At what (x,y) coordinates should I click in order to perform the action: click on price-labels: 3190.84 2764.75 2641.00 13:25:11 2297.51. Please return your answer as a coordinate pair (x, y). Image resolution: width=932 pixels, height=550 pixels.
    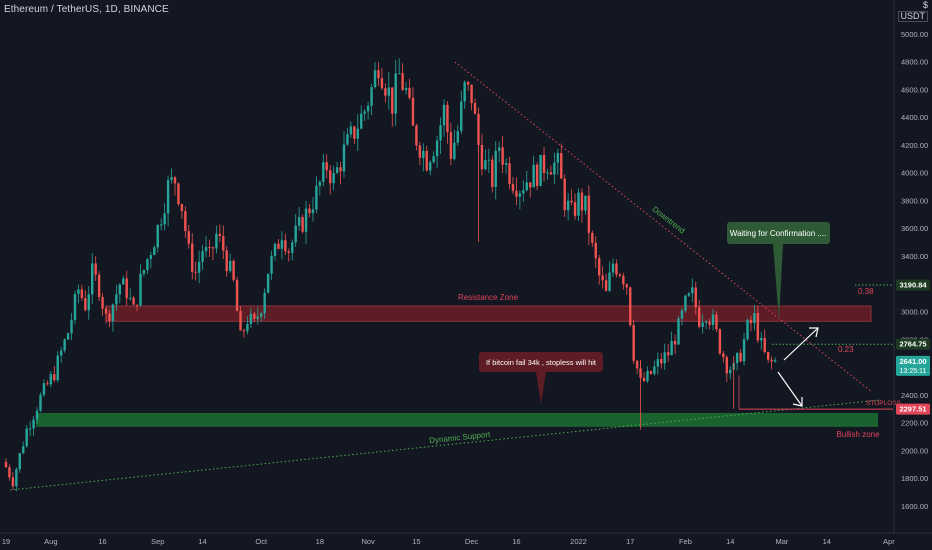
    Looking at the image, I should click on (913, 347).